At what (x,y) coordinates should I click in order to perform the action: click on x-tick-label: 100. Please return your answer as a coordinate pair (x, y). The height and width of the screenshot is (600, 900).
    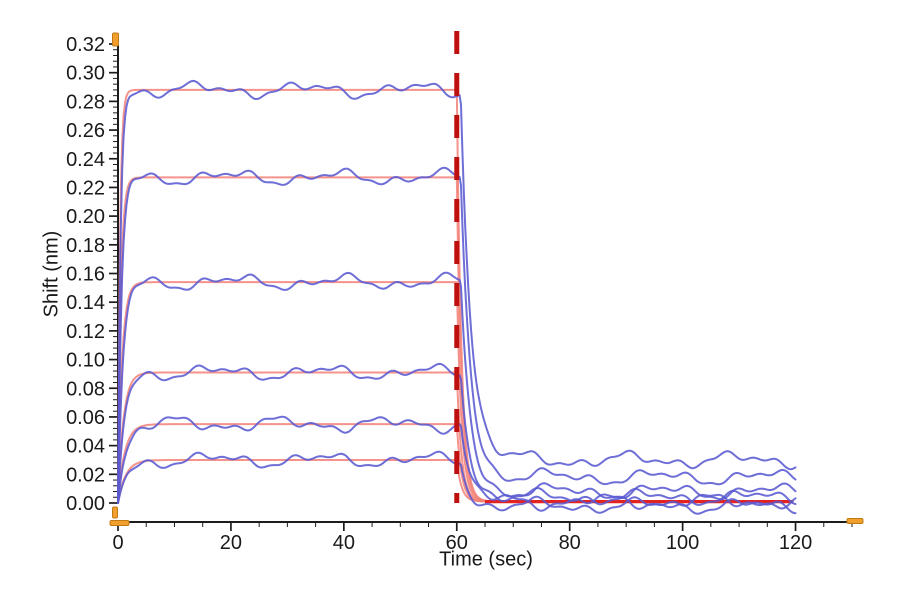
    Looking at the image, I should click on (682, 543).